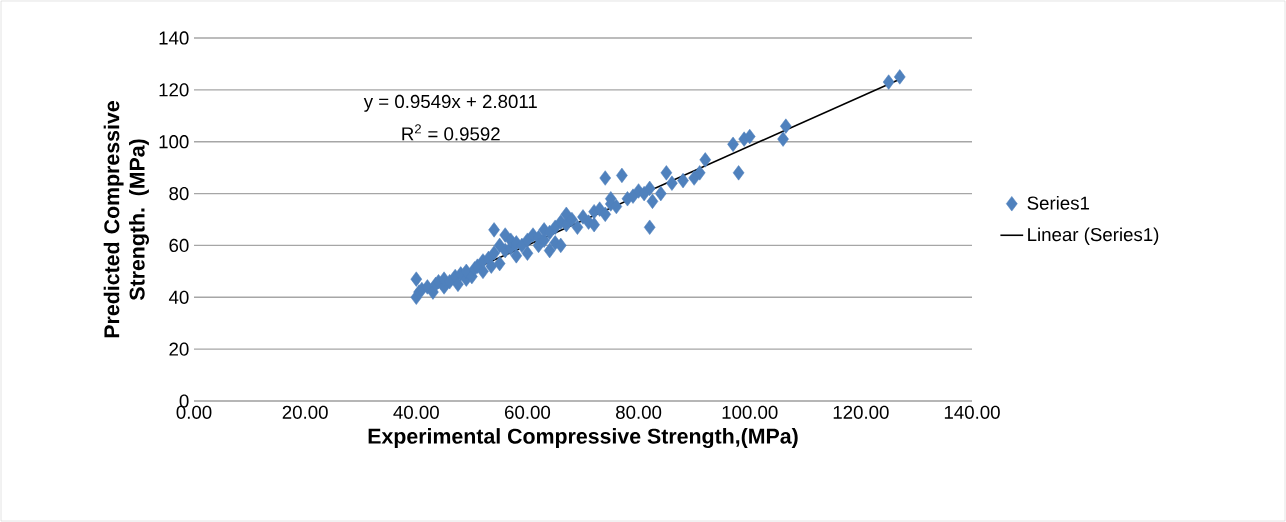 The image size is (1286, 522). I want to click on x-axis-title: Experimental Compressive Strength,(MPa), so click(583, 438).